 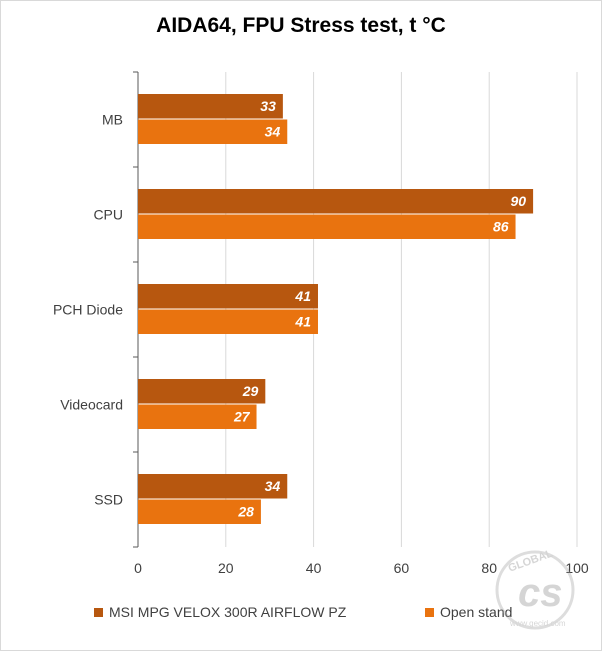 What do you see at coordinates (537, 623) in the screenshot?
I see `svg-text: www.gecid.com` at bounding box center [537, 623].